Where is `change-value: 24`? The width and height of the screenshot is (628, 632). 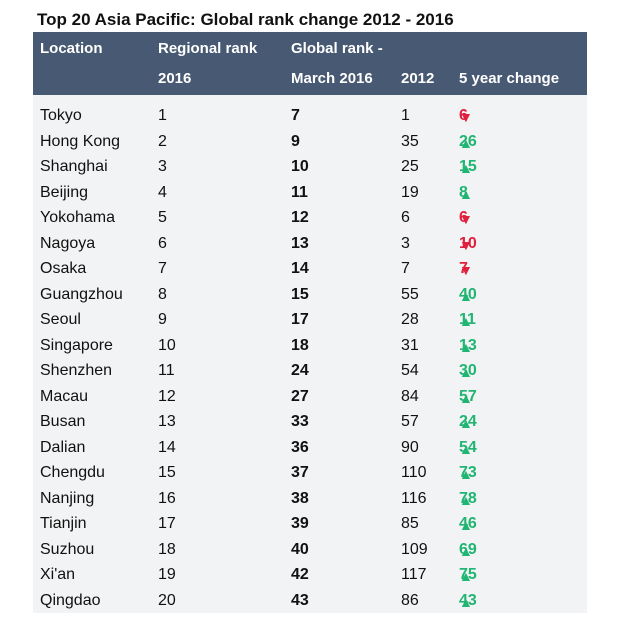
change-value: 24 is located at coordinates (468, 421).